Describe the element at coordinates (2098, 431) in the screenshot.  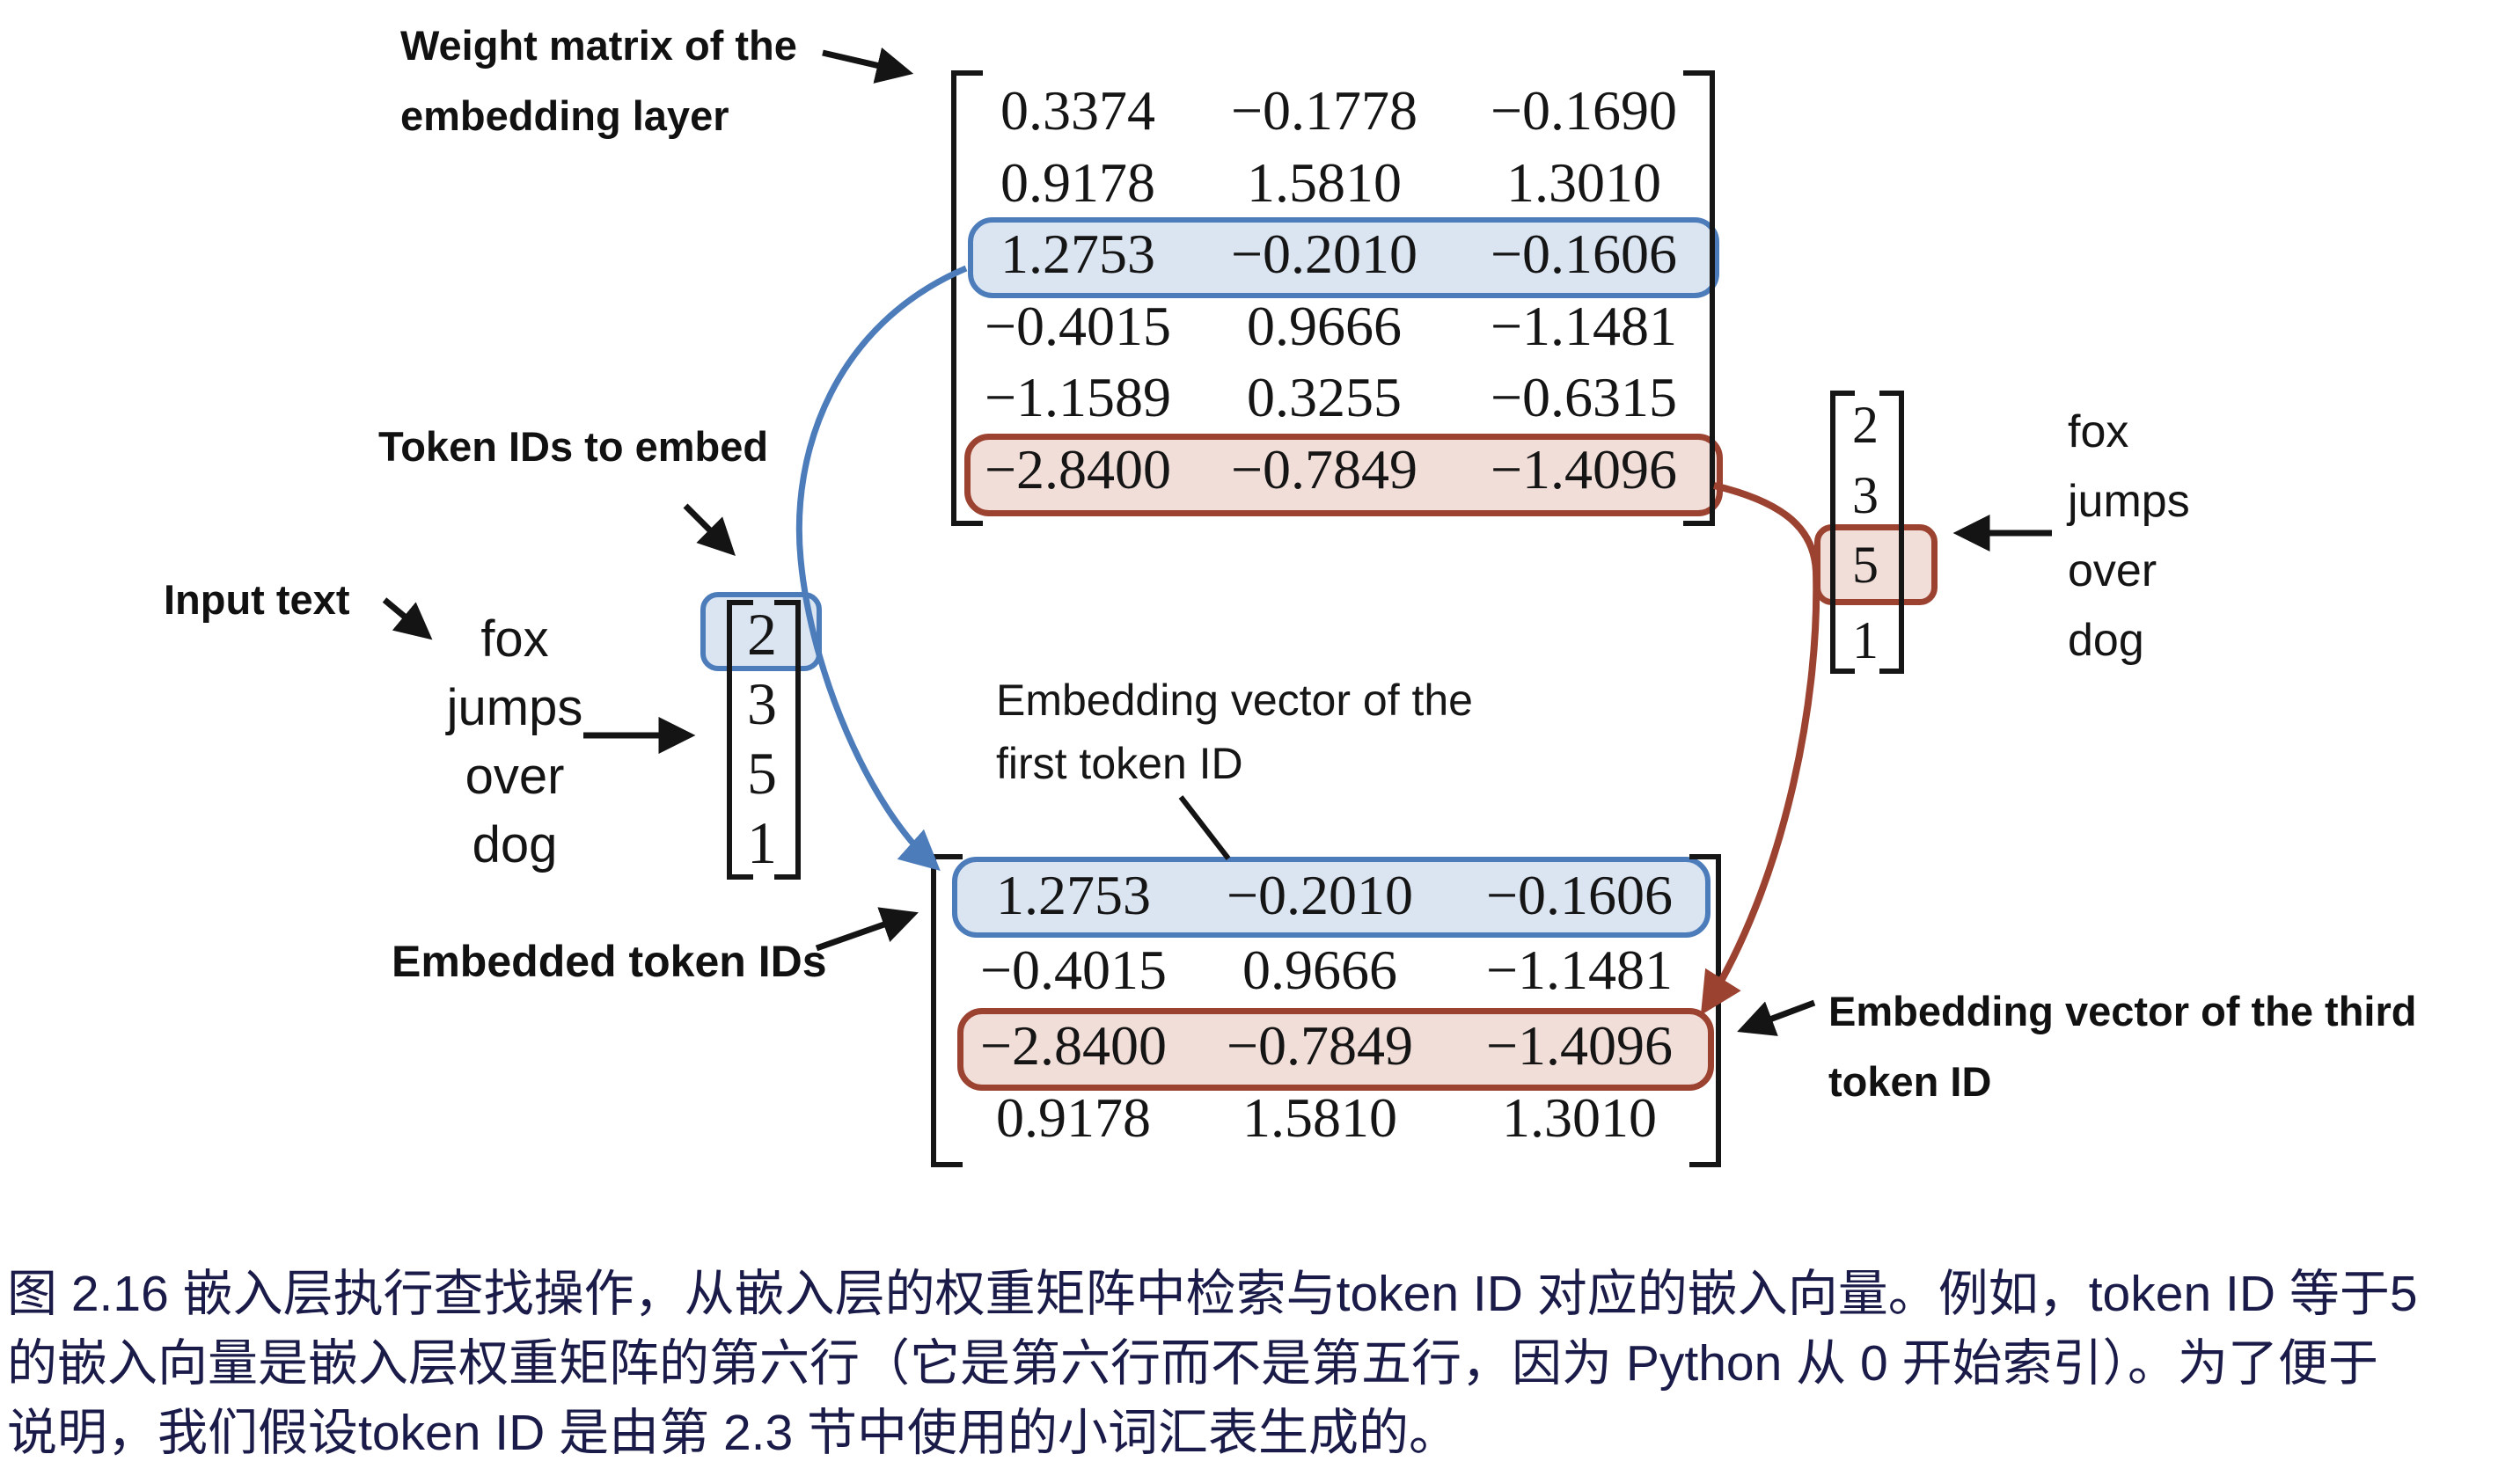
I see `right-word-fox: fox` at that location.